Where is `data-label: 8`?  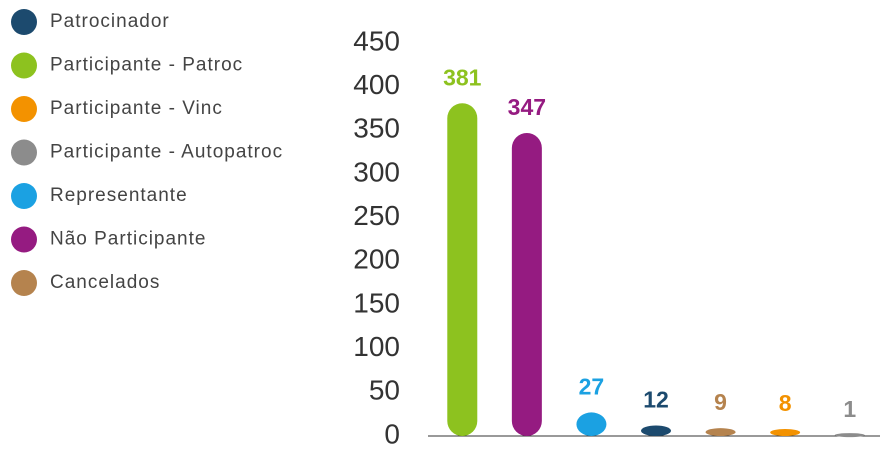
data-label: 8 is located at coordinates (785, 403).